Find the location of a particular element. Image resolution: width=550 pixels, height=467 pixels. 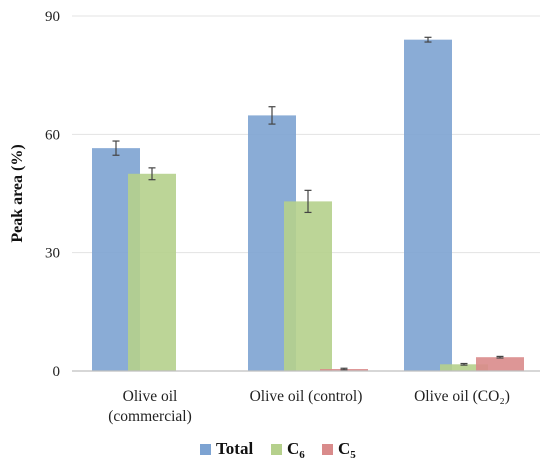

legend-item-c6: C6 is located at coordinates (288, 450).